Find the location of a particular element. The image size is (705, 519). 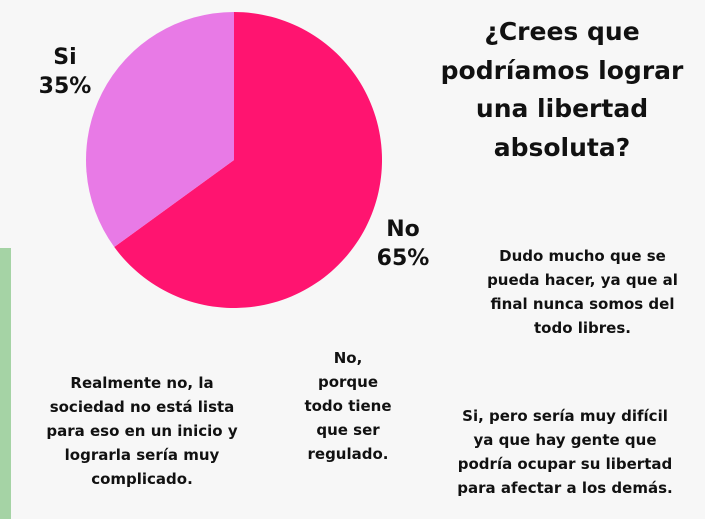

chart-title-line-4: absoluta? is located at coordinates (562, 147).